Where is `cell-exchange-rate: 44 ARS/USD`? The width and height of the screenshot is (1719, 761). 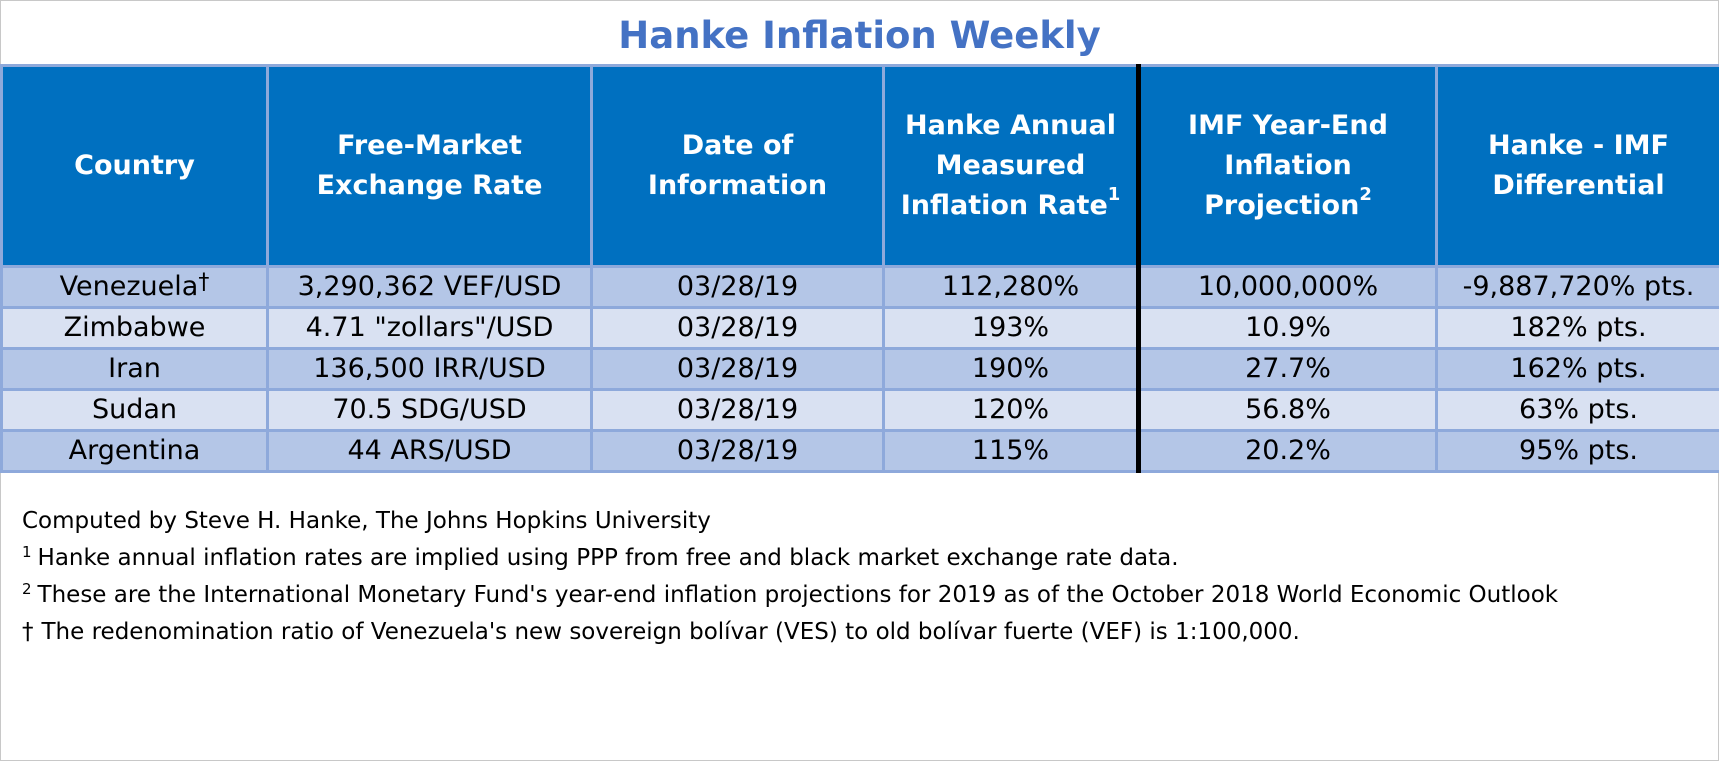
cell-exchange-rate: 44 ARS/USD is located at coordinates (429, 451).